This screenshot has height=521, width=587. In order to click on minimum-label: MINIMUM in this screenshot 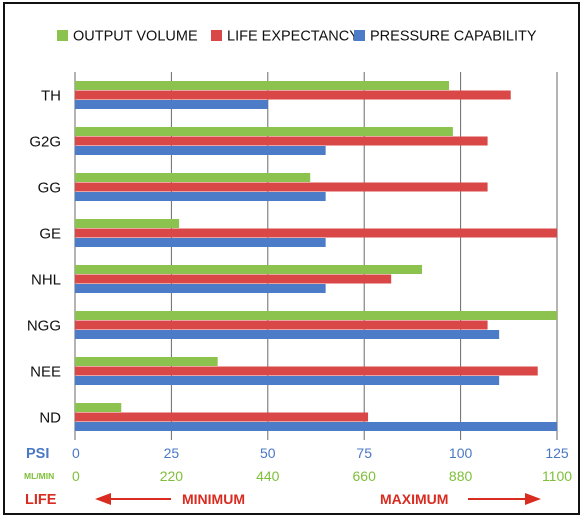, I will do `click(213, 499)`.